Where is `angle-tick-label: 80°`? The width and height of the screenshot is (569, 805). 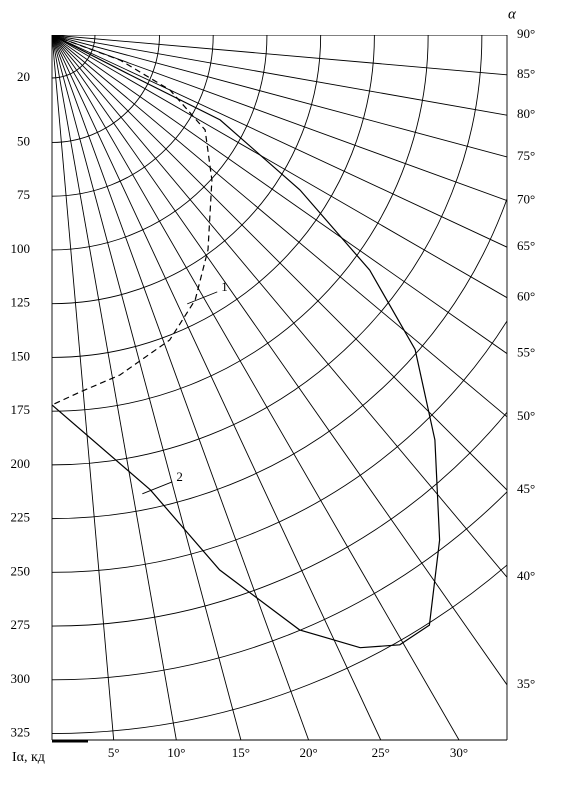
angle-tick-label: 80° is located at coordinates (526, 113).